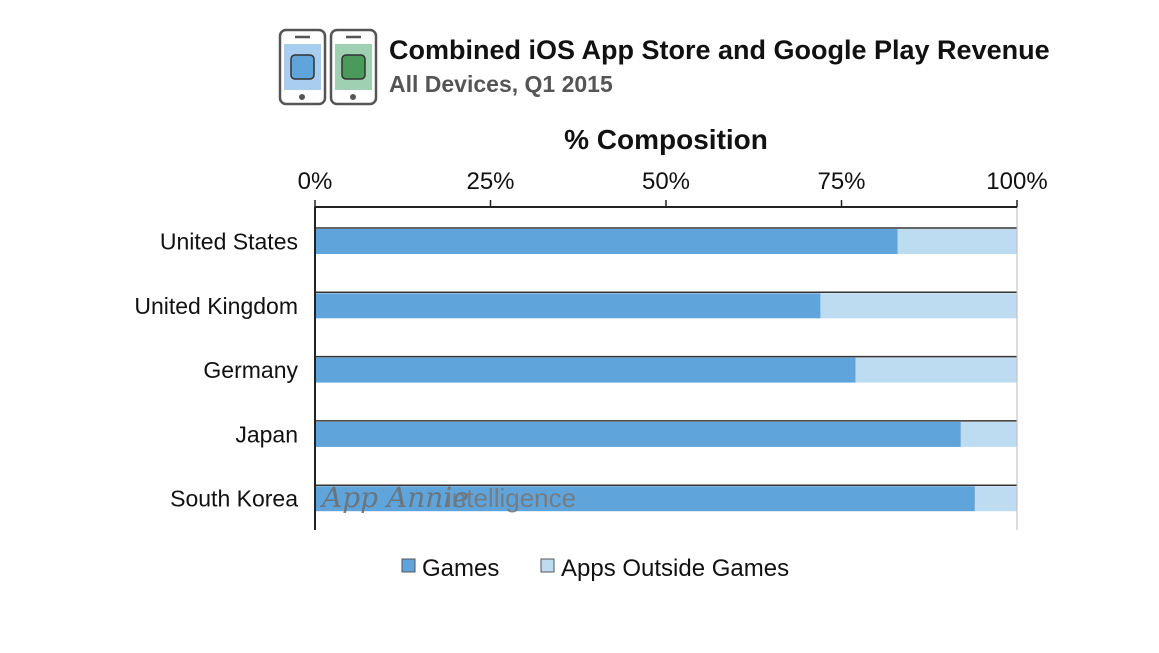 This screenshot has height=653, width=1159. Describe the element at coordinates (501, 84) in the screenshot. I see `chart-subtitle: All Devices, Q1 2015` at that location.